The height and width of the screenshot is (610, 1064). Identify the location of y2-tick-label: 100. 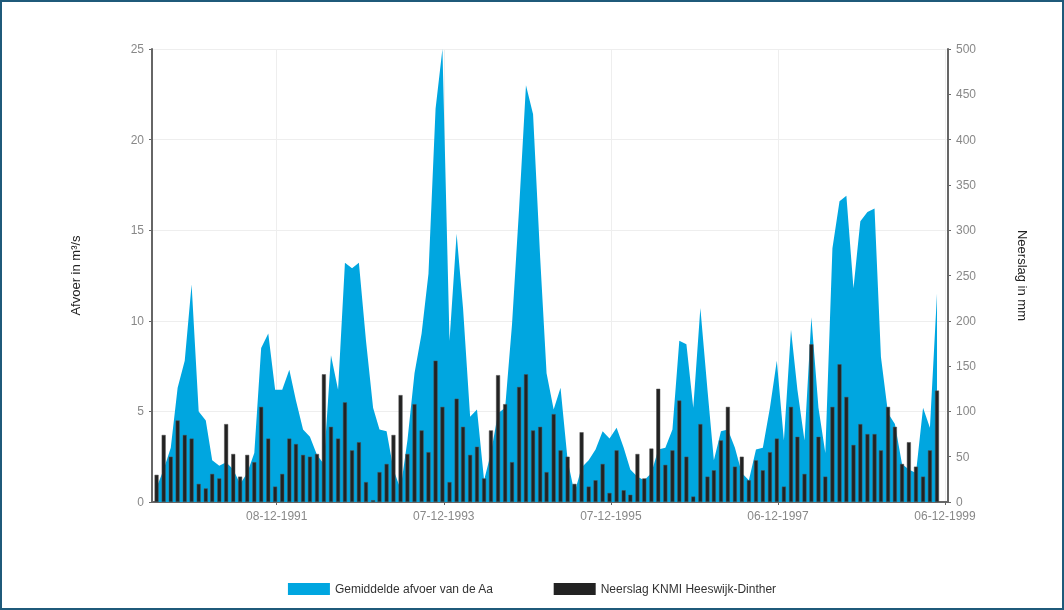
(966, 411).